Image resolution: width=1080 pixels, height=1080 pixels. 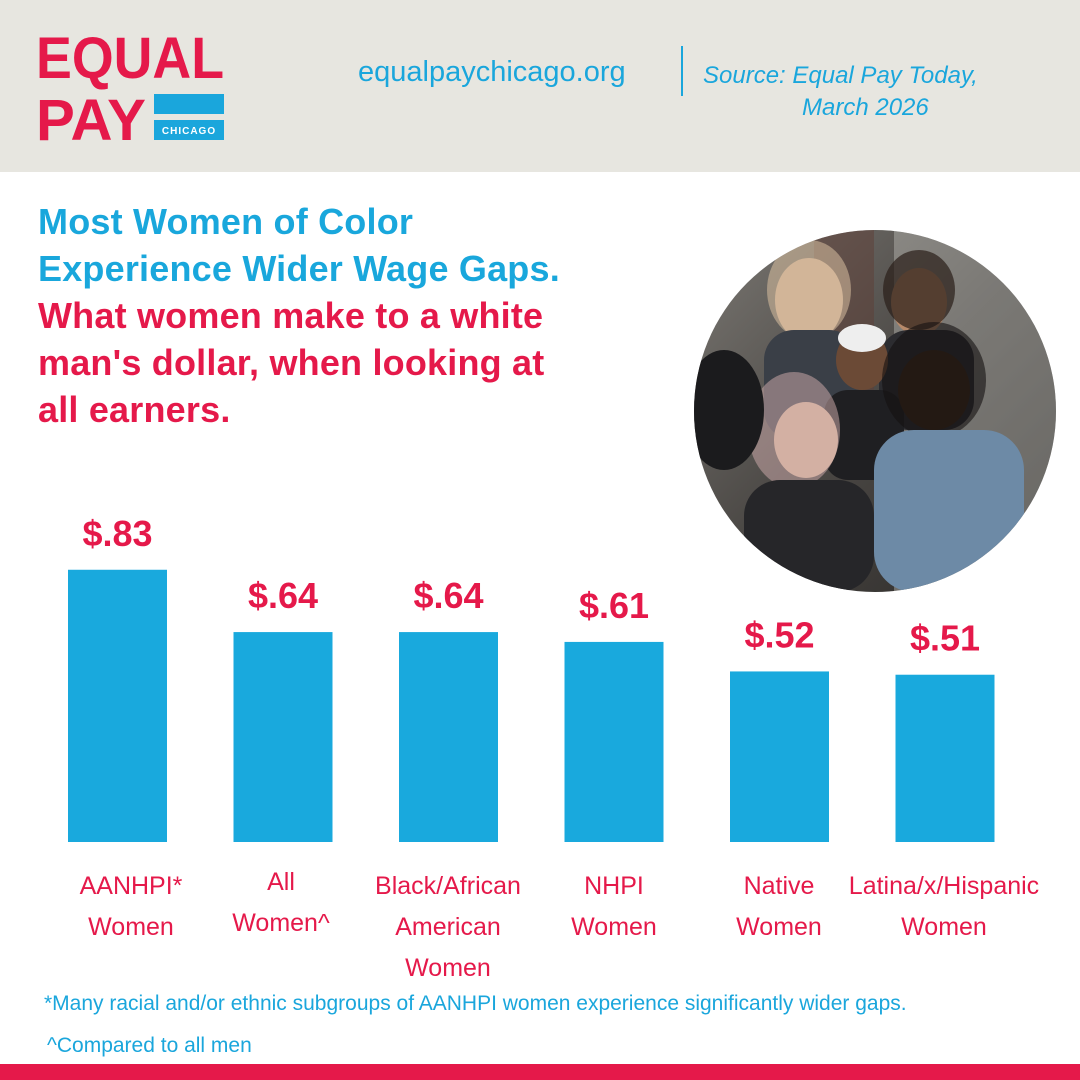 I want to click on category-label-2: Black/African American Women, so click(x=448, y=927).